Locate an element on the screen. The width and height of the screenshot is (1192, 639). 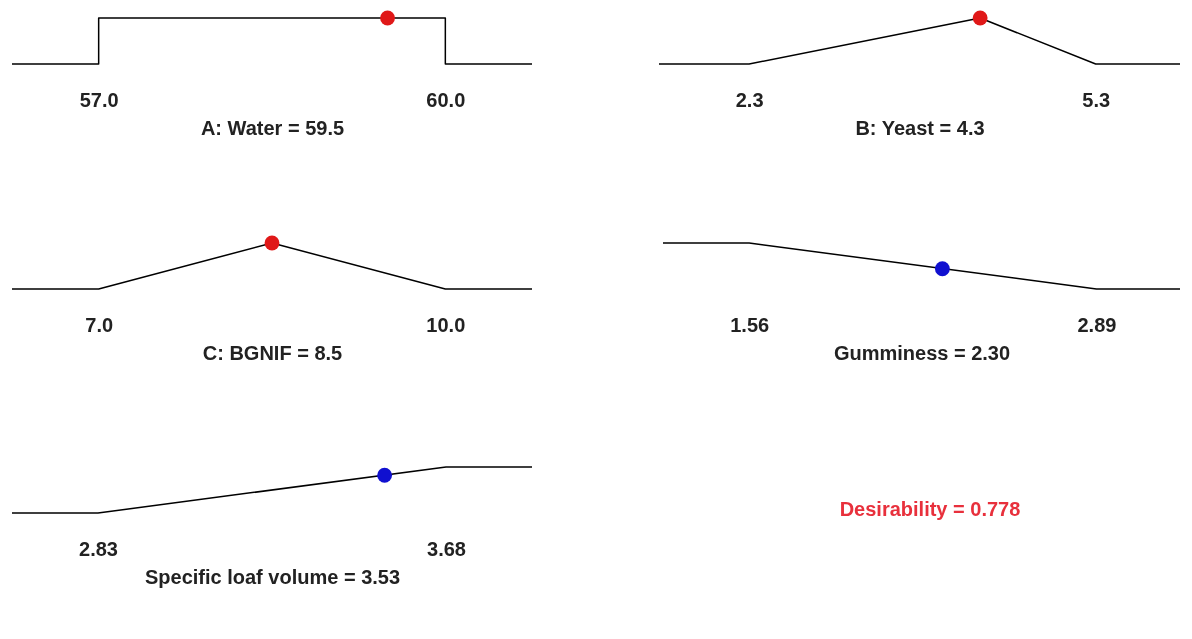
x-tick-label: 60.0 is located at coordinates (446, 99).